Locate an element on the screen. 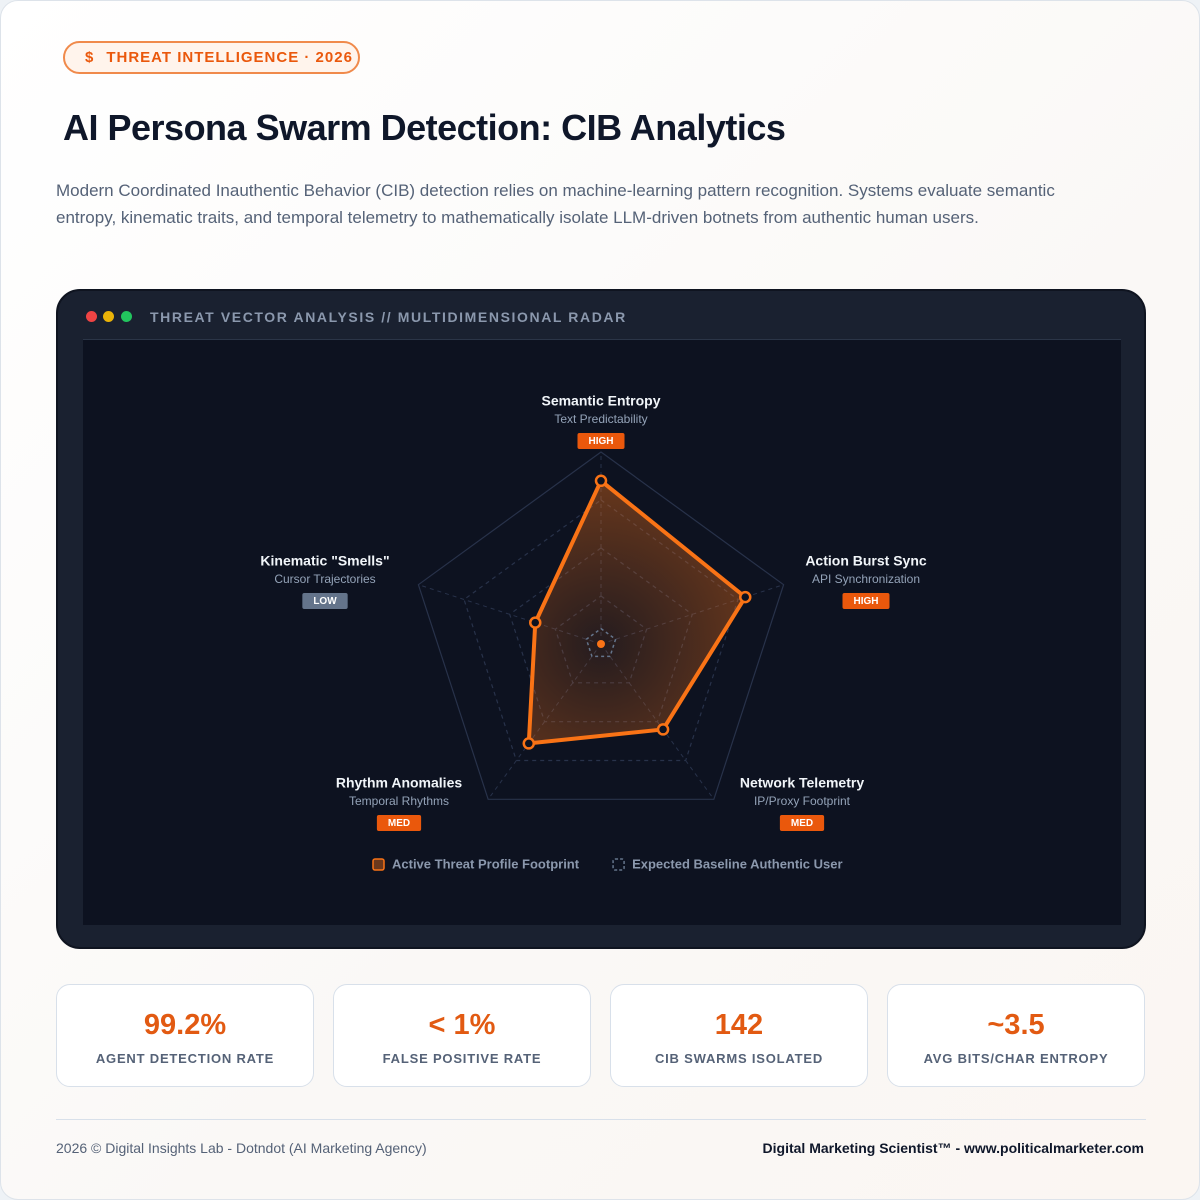 The height and width of the screenshot is (1200, 1200). axis-label: Rhythm Anomalies is located at coordinates (399, 783).